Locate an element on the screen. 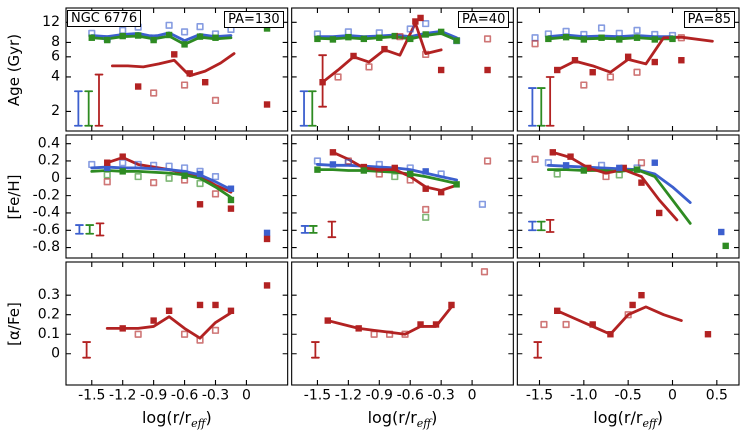  y-axis-label-age: Age (Gyr) is located at coordinates (14, 69).